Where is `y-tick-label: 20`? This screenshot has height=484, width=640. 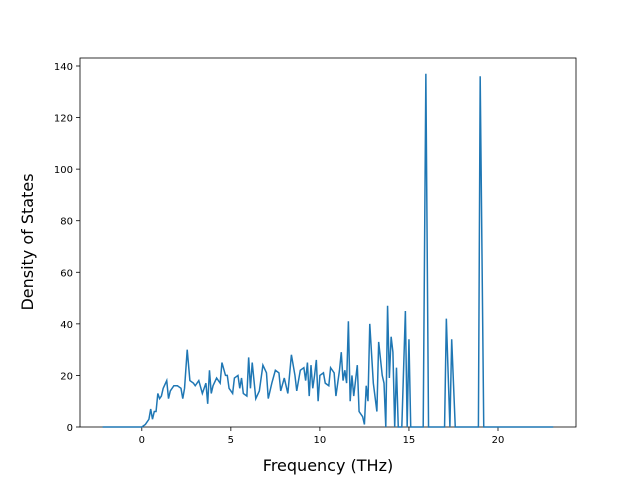
y-tick-label: 20 is located at coordinates (66, 376).